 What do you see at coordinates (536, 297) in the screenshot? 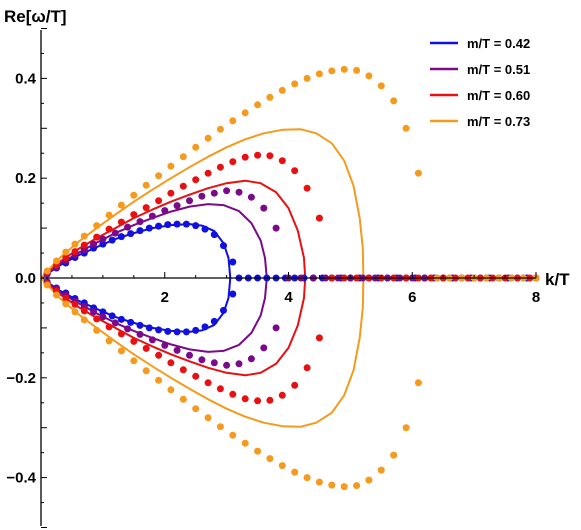
I see `x-tick-label: 8` at bounding box center [536, 297].